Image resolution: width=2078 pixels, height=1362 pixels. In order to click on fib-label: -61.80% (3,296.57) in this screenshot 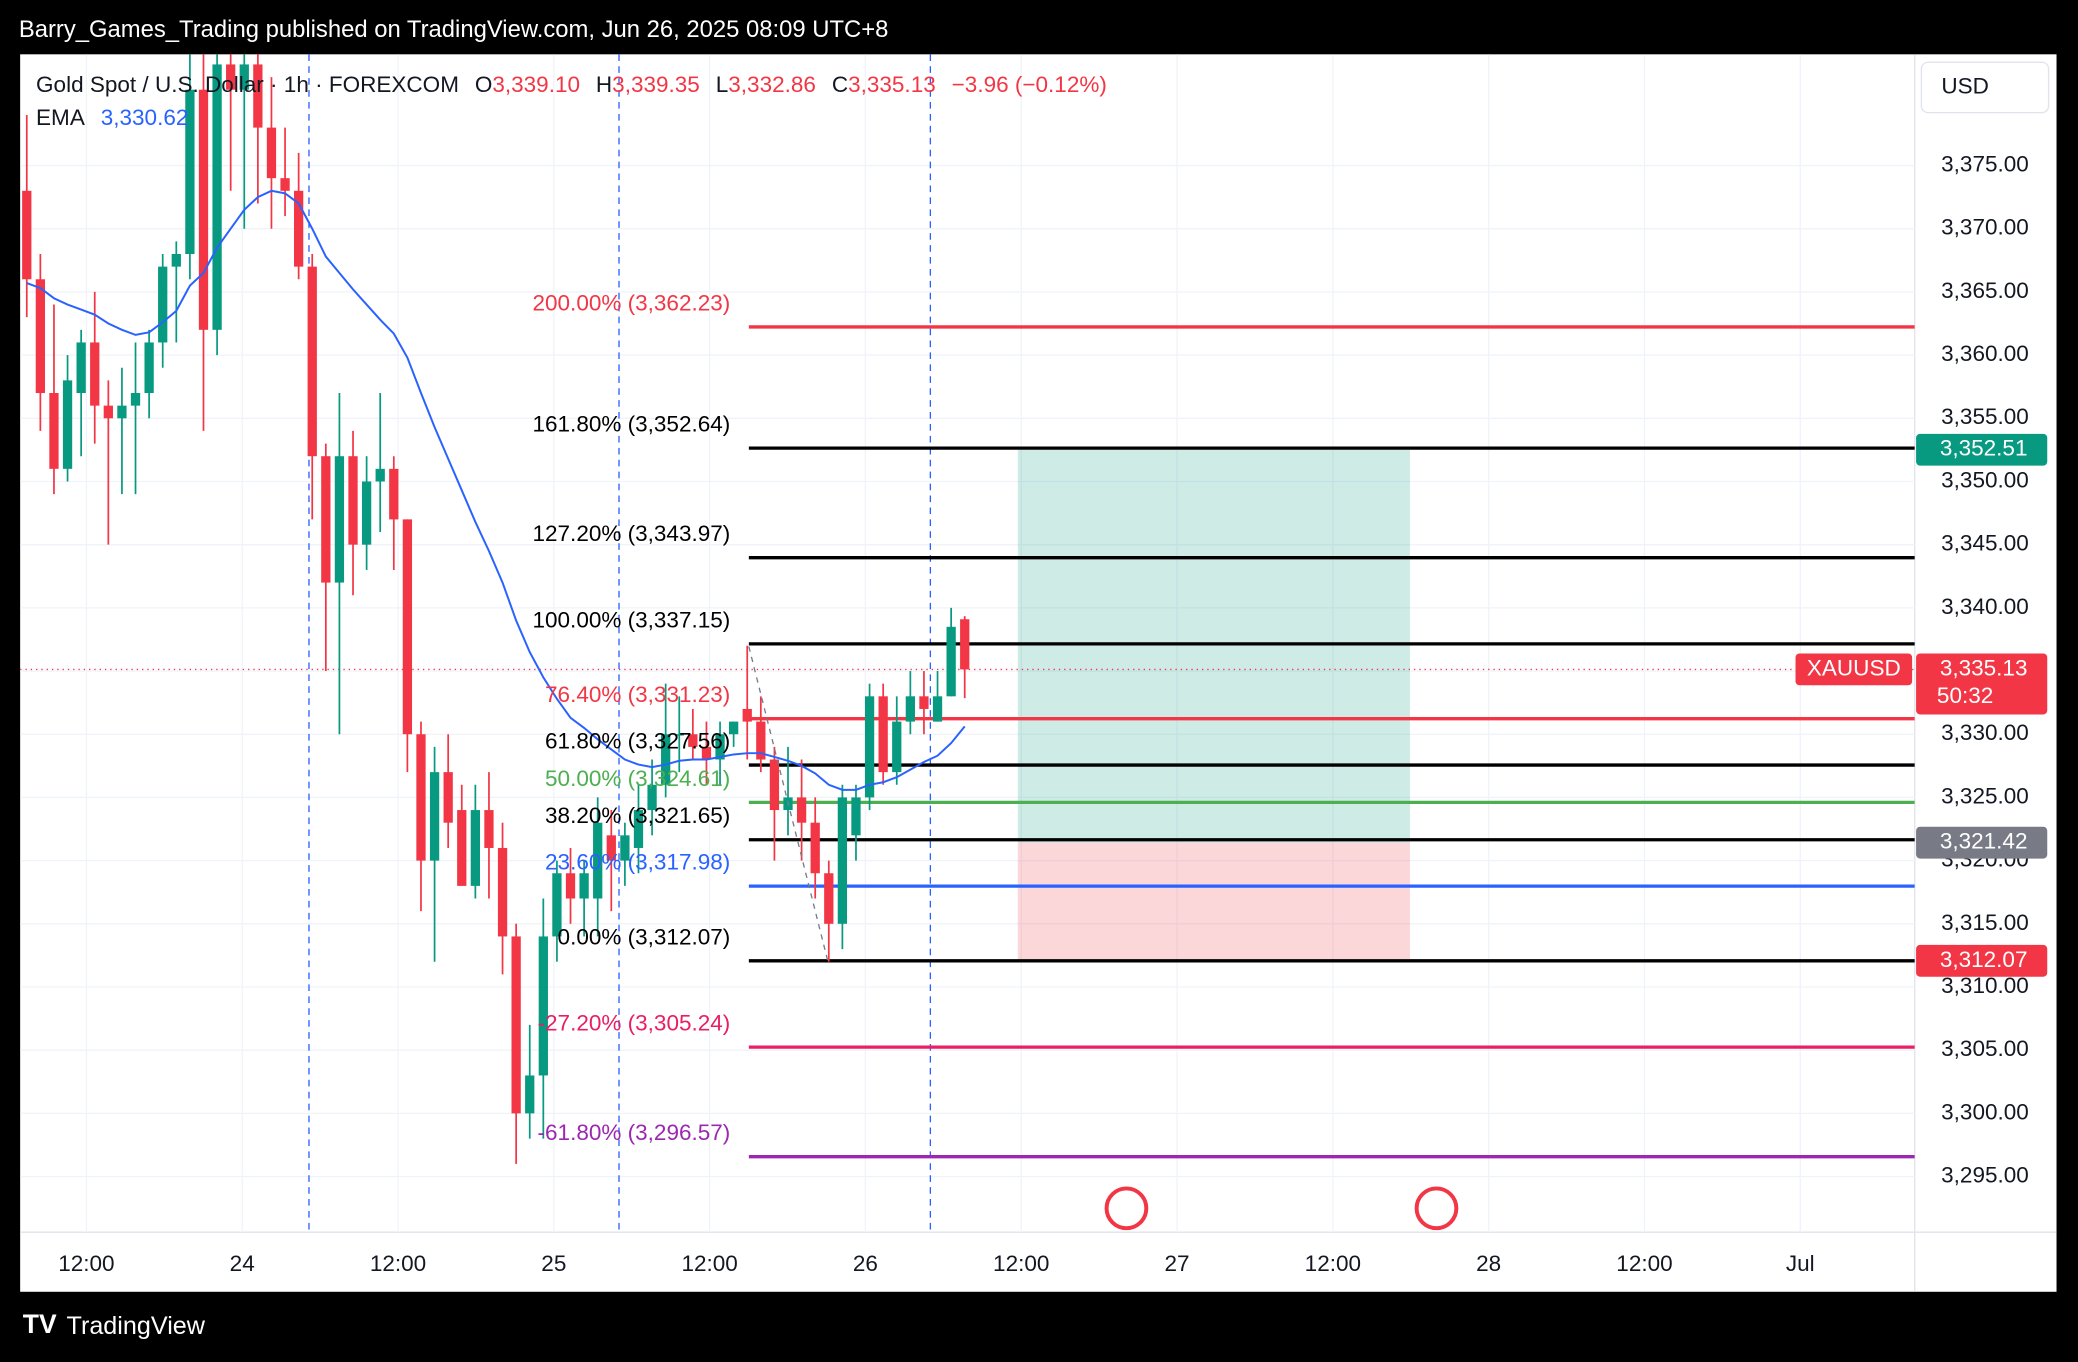, I will do `click(634, 1132)`.